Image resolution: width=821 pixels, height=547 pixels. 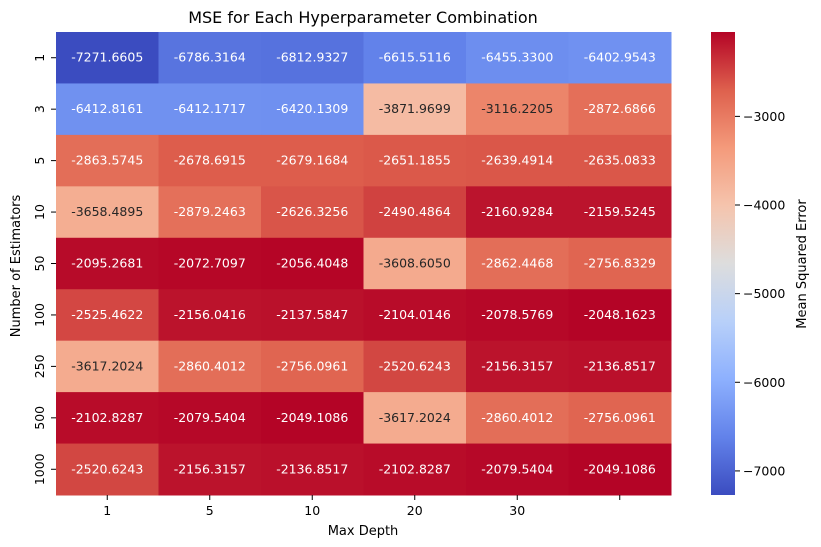 I want to click on x-tick-label: 10, so click(x=312, y=510).